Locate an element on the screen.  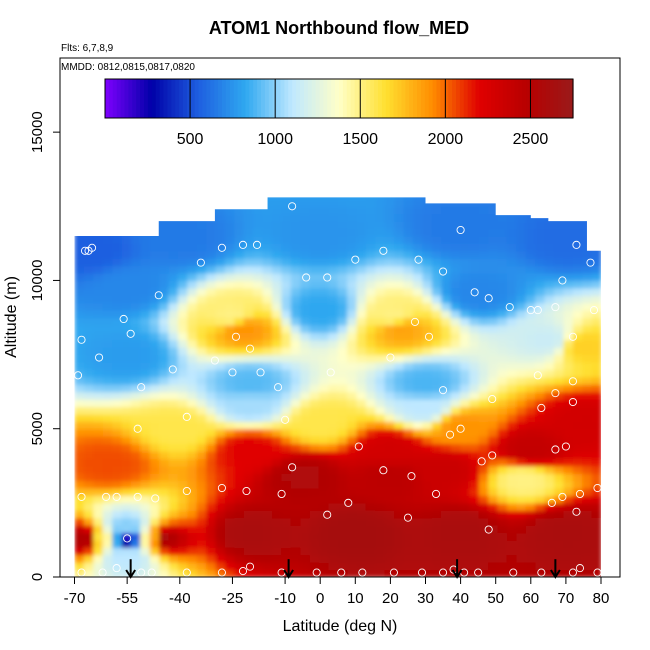
x-tick-label: -25 is located at coordinates (233, 598).